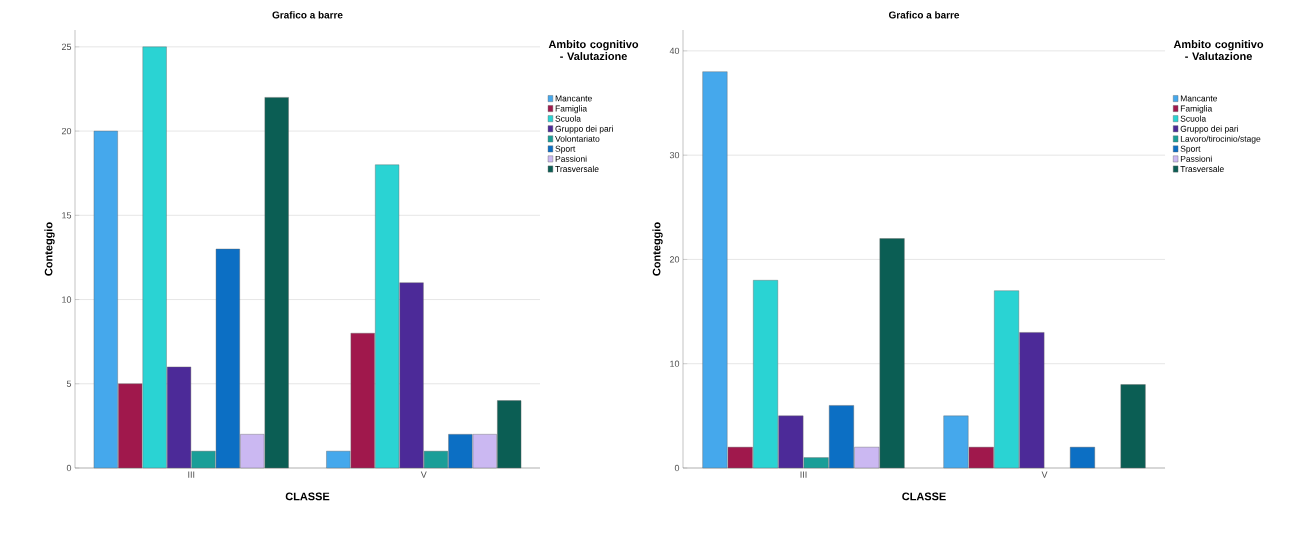 The height and width of the screenshot is (533, 1297). What do you see at coordinates (1220, 139) in the screenshot?
I see `legend-label: Lavoro/tirocinio/stage` at bounding box center [1220, 139].